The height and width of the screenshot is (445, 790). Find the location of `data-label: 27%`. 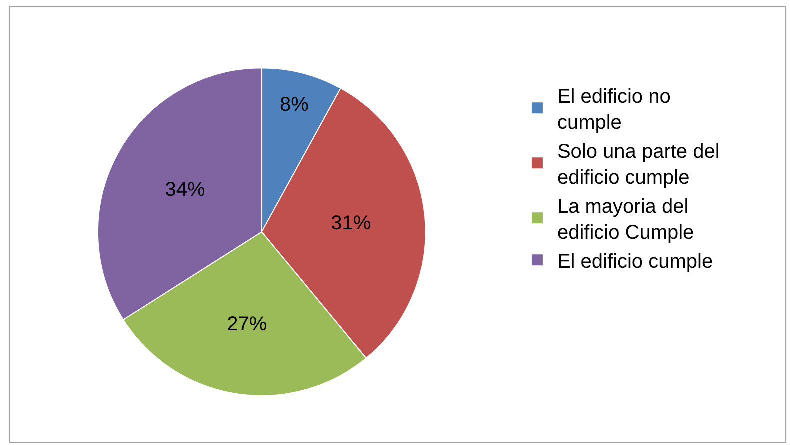

data-label: 27% is located at coordinates (247, 325).